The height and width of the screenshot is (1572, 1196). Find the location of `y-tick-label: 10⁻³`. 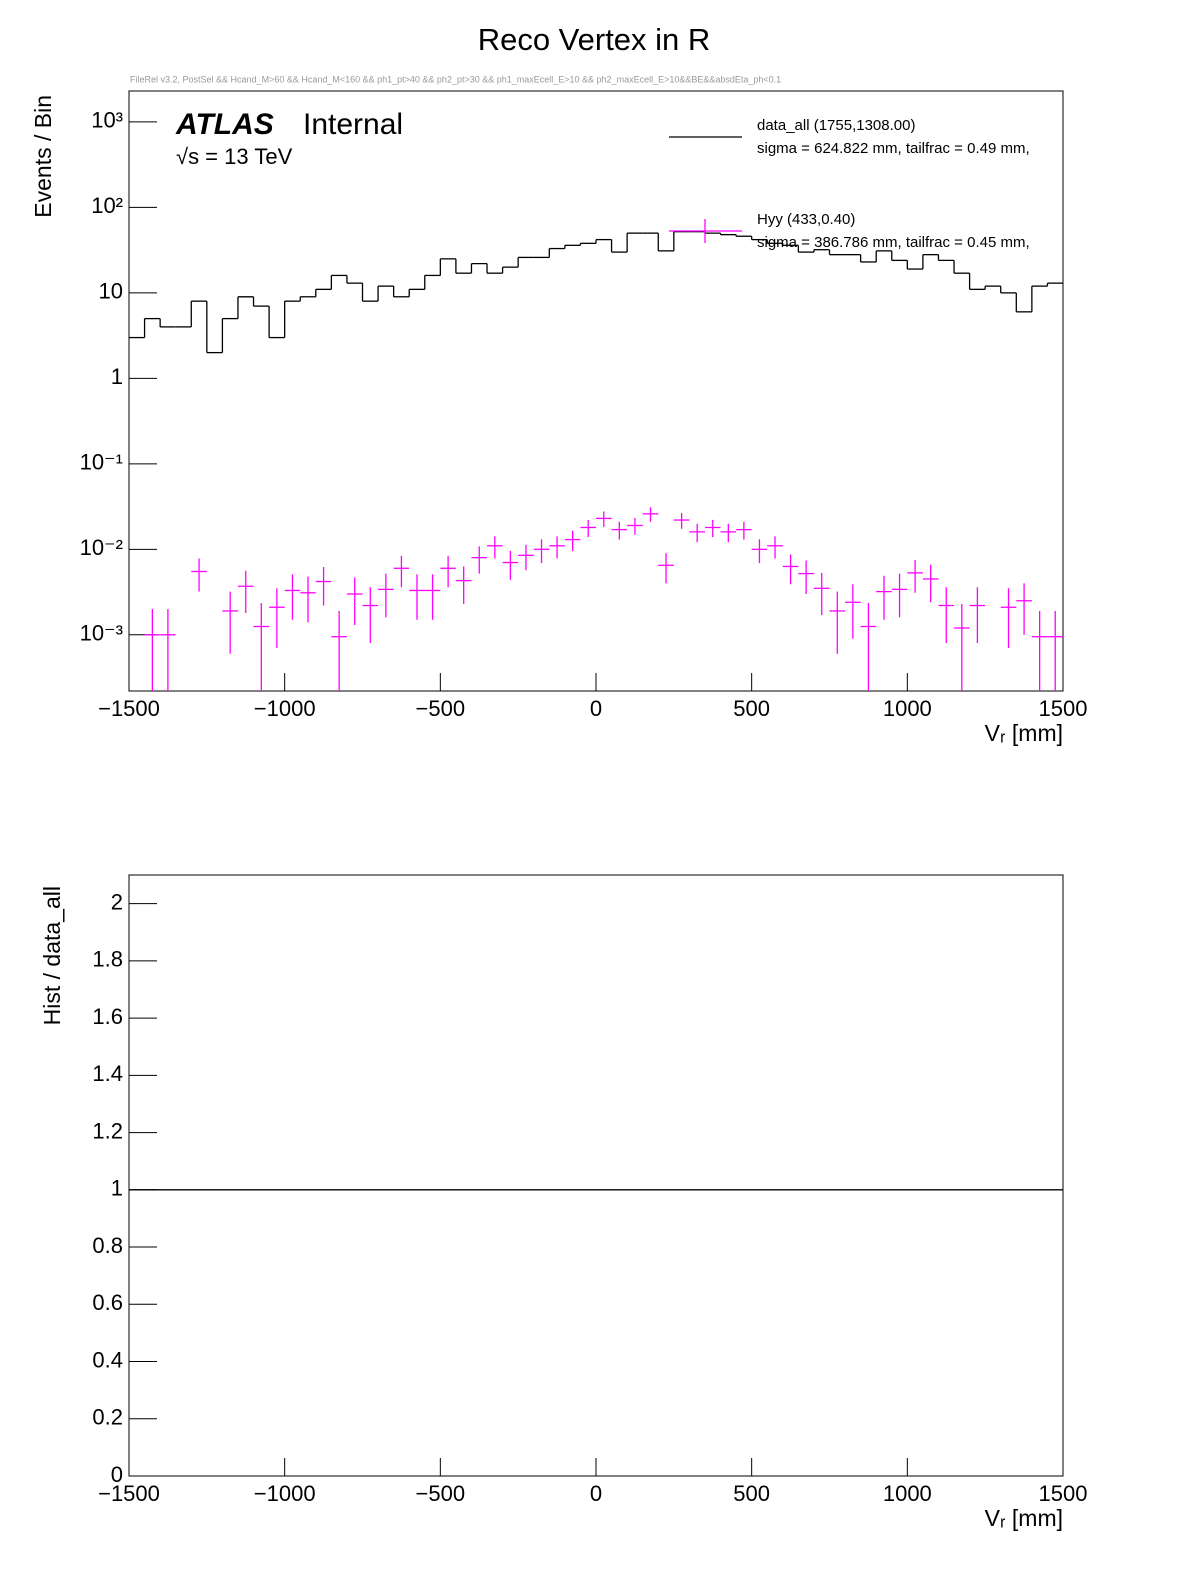

y-tick-label: 10⁻³ is located at coordinates (101, 633).